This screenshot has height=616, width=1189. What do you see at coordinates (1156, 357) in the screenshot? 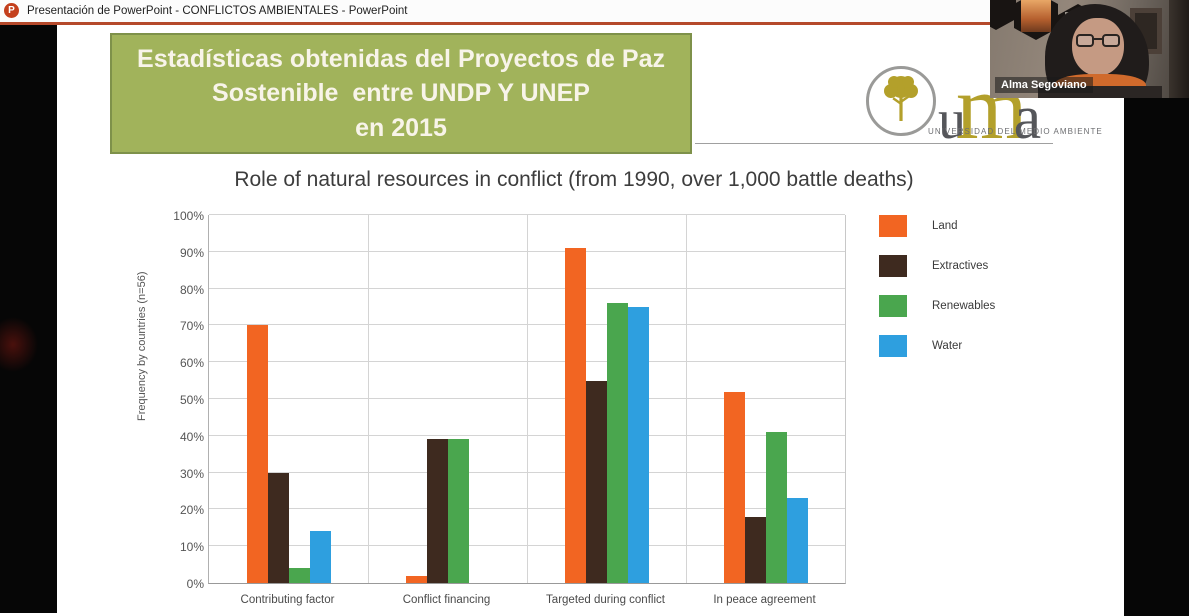
I see `letterbox-right` at bounding box center [1156, 357].